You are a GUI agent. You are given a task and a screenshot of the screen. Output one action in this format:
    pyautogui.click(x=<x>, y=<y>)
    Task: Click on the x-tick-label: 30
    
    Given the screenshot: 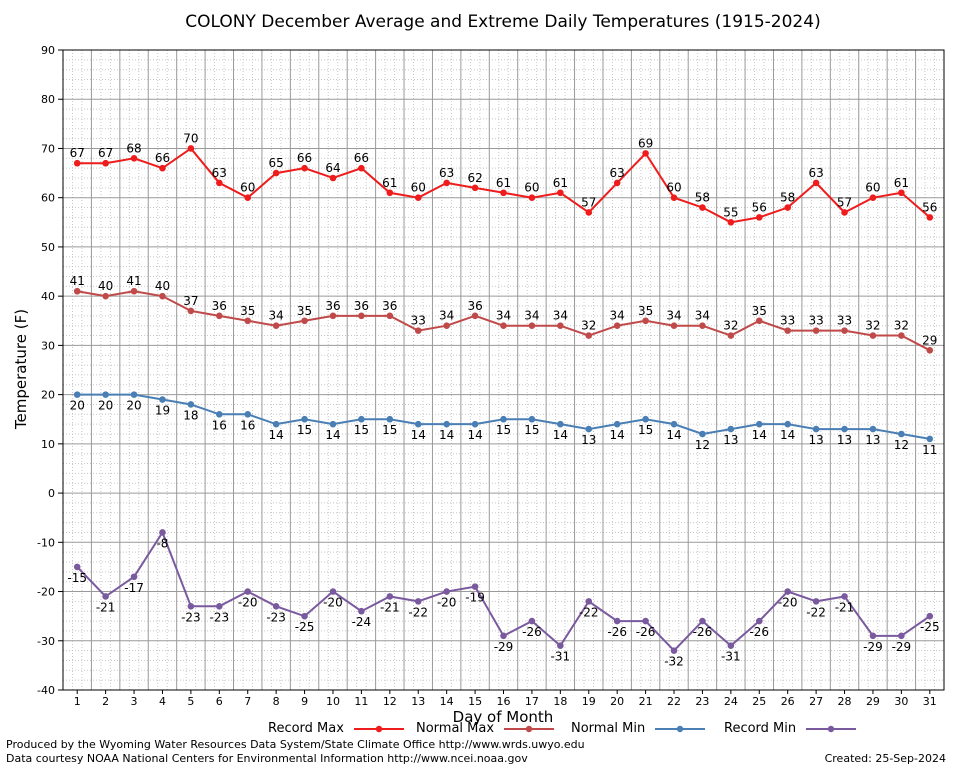 What is the action you would take?
    pyautogui.click(x=901, y=701)
    